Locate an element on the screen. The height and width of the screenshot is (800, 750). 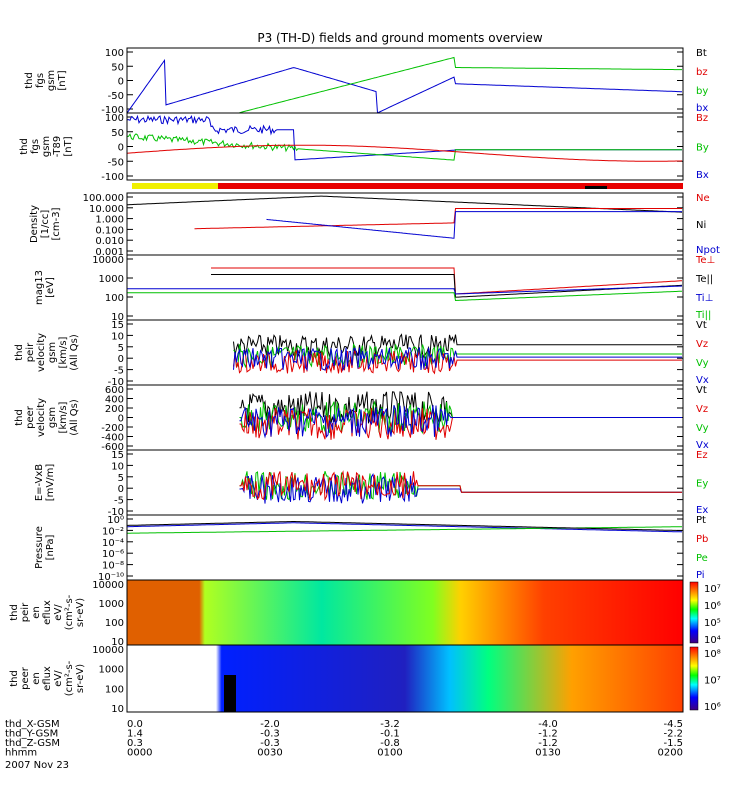
trace-Ti-par is located at coordinates (405, 296).